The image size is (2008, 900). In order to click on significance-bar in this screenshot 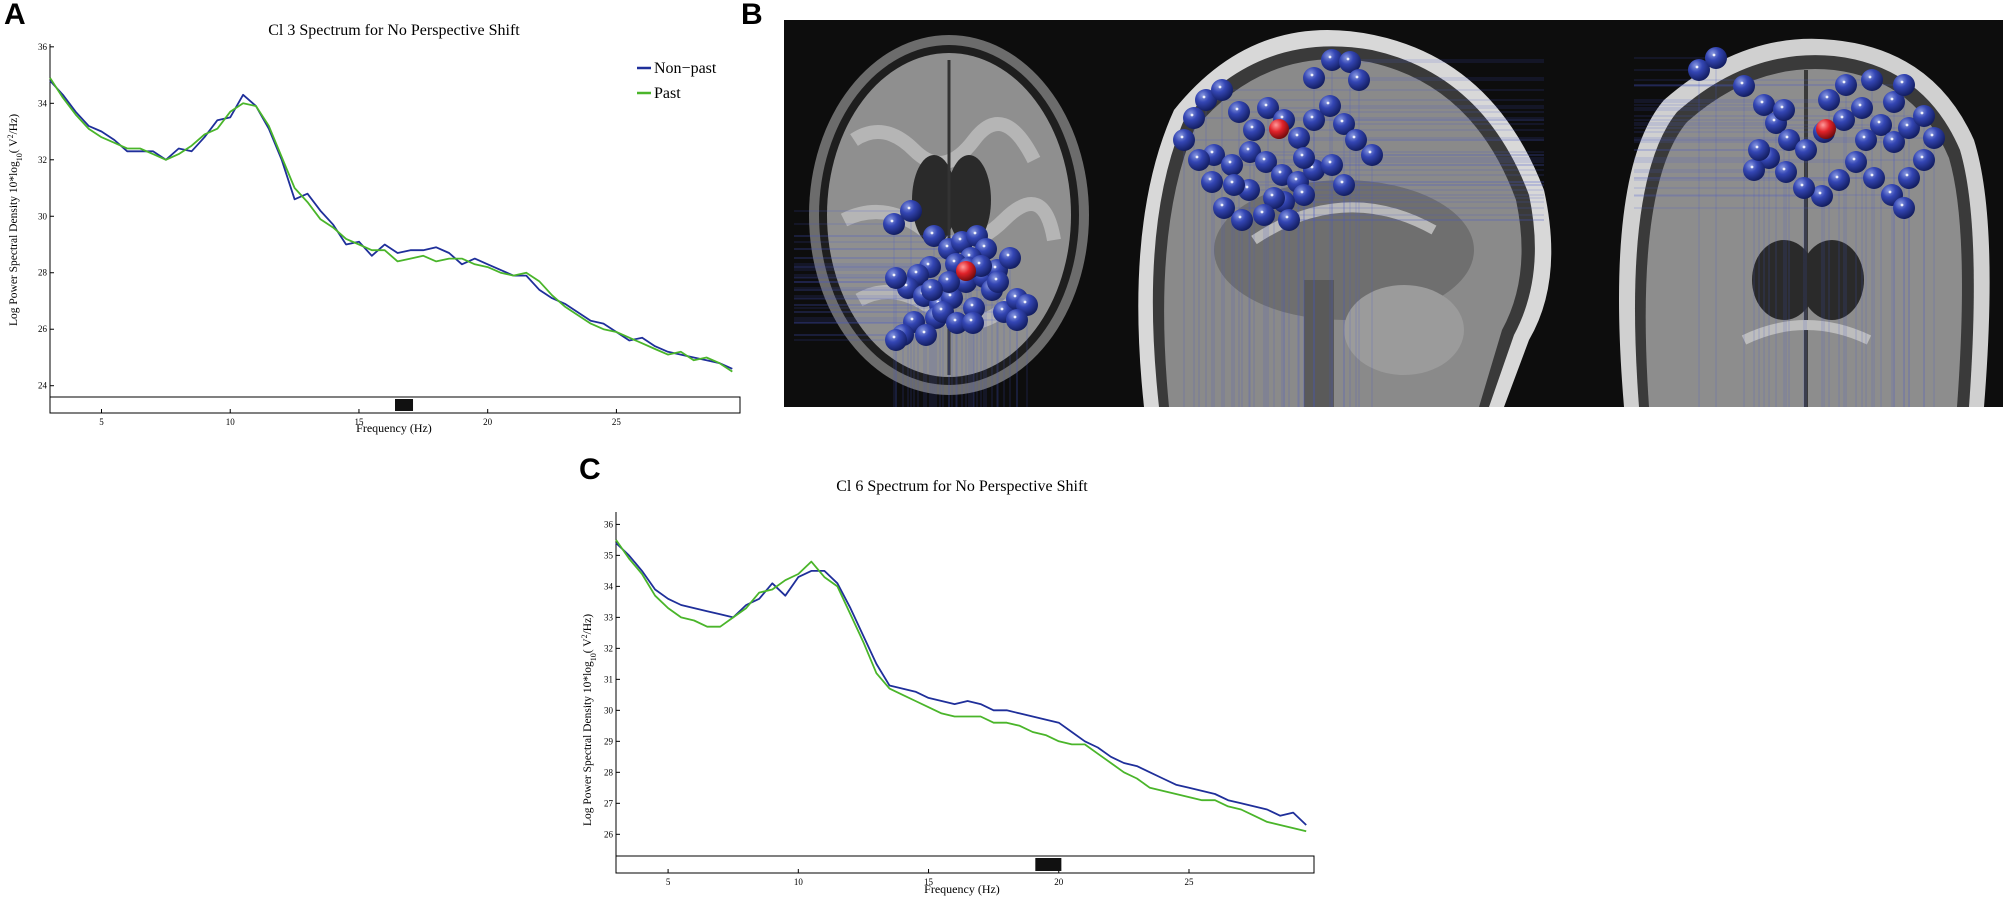, I will do `click(1048, 864)`.